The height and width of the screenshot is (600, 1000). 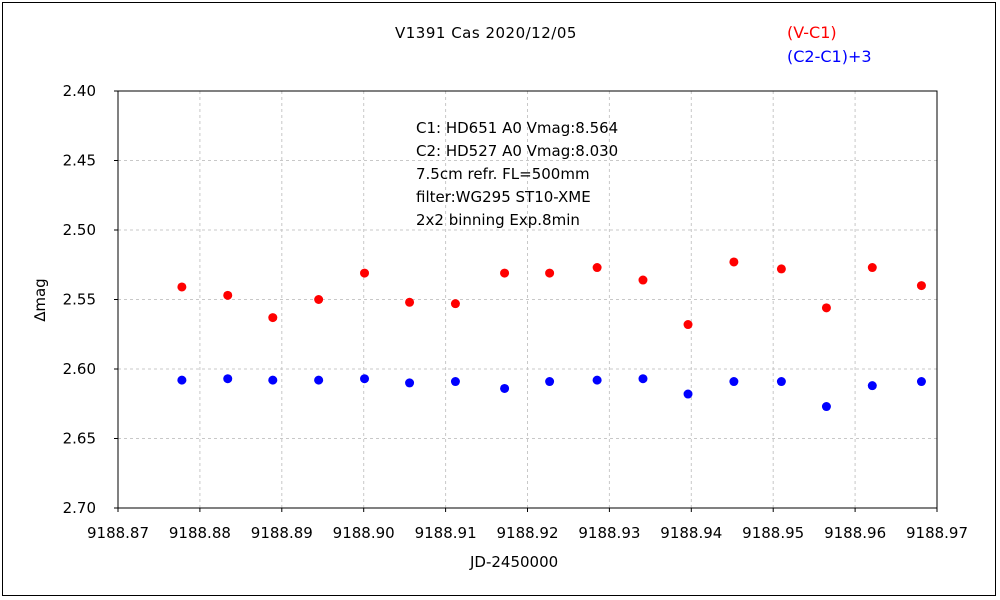 I want to click on y-tick-label: 2.70, so click(x=79, y=508).